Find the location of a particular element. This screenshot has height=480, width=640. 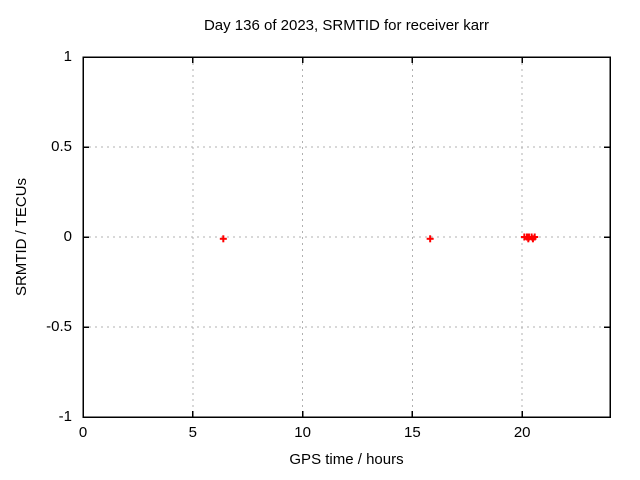

y-tick-label: 0 is located at coordinates (67, 236).